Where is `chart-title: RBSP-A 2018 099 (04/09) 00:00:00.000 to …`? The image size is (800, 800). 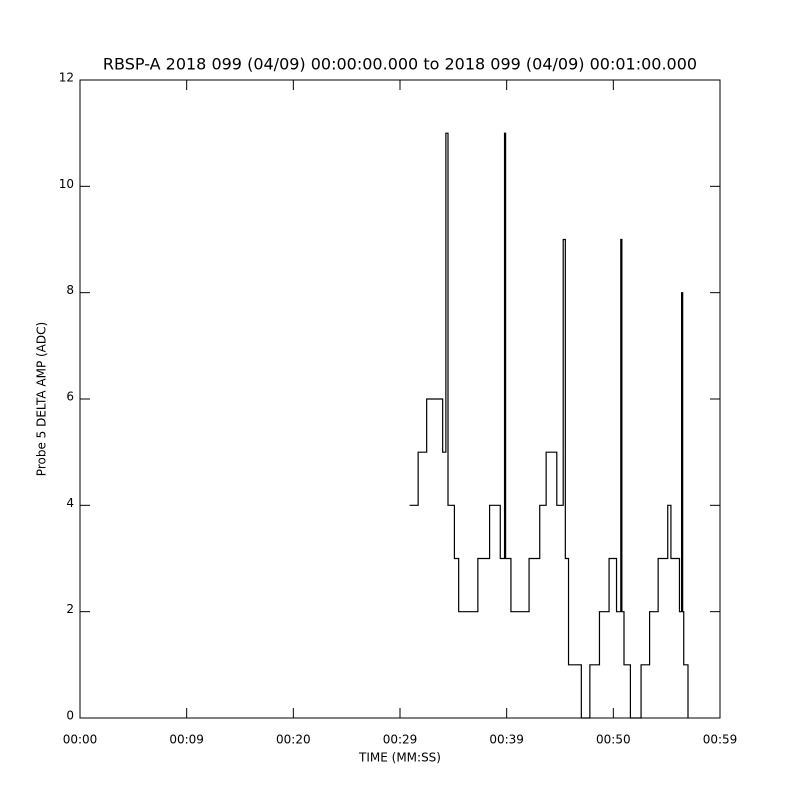 chart-title: RBSP-A 2018 099 (04/09) 00:00:00.000 to … is located at coordinates (400, 64).